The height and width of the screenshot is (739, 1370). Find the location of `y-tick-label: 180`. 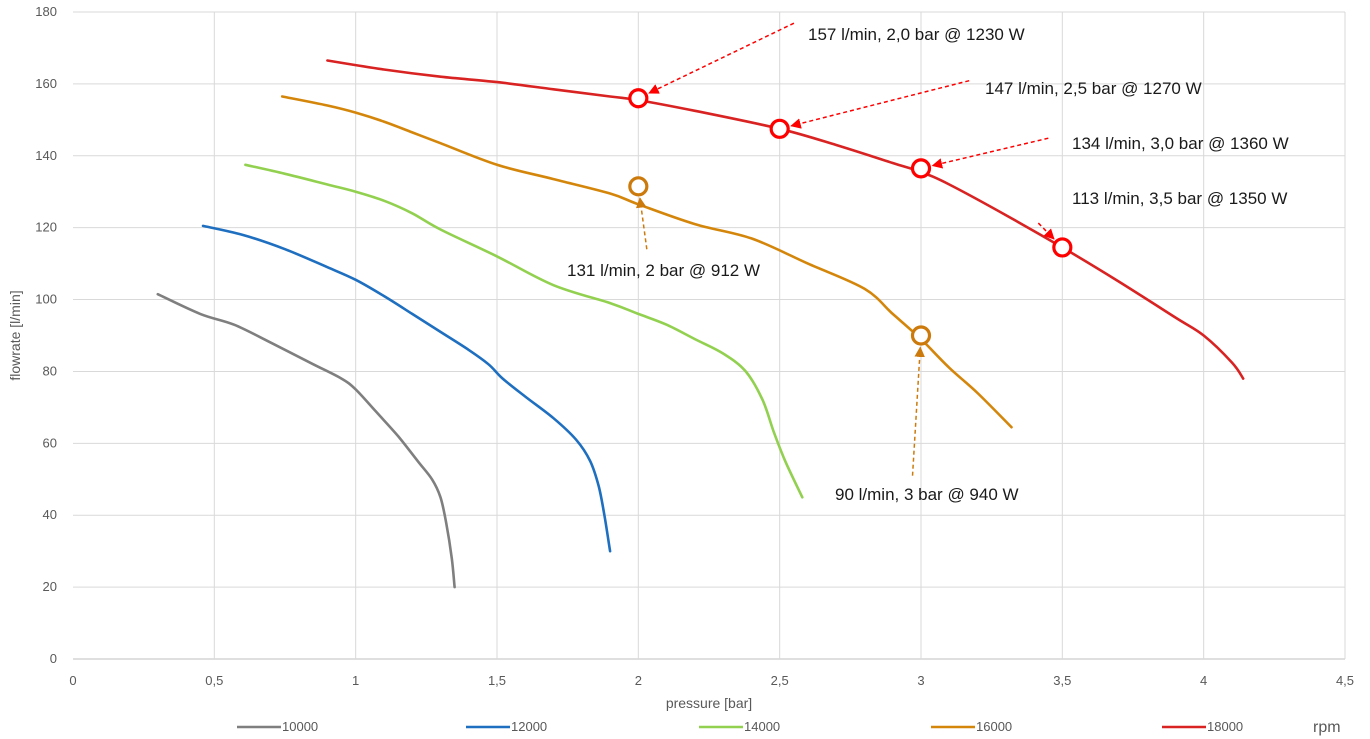

y-tick-label: 180 is located at coordinates (46, 11).